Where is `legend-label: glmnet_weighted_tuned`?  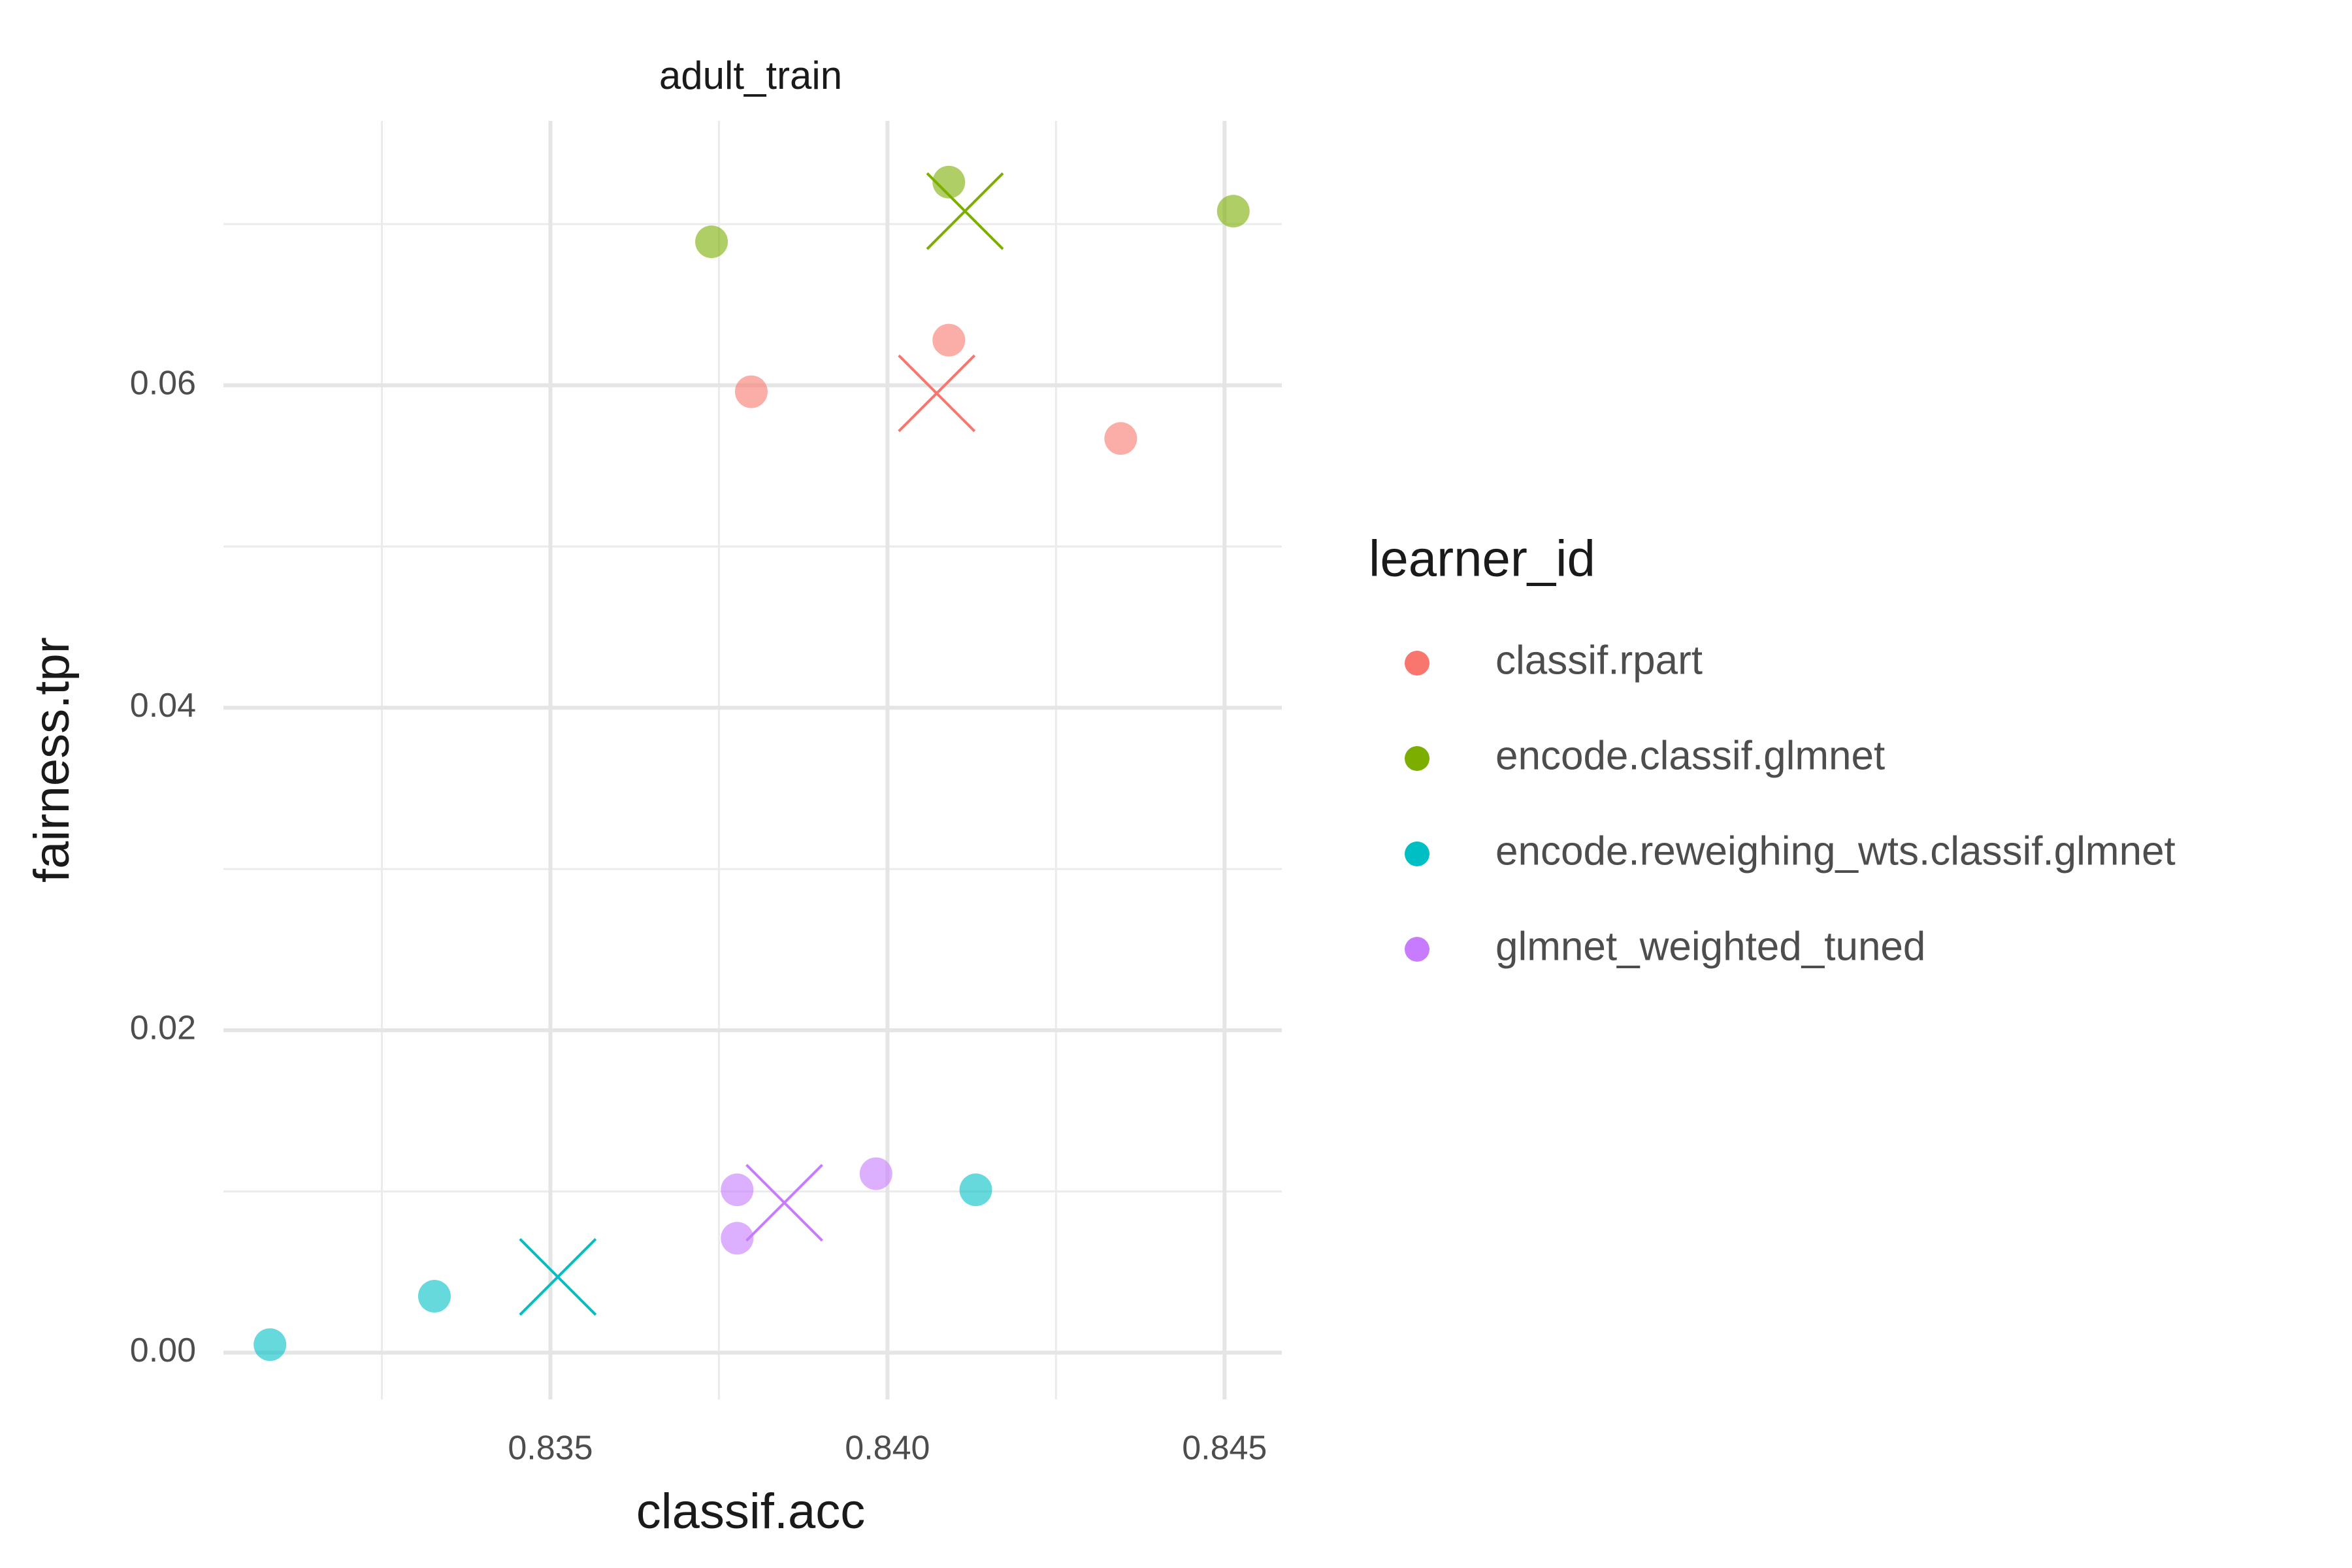 legend-label: glmnet_weighted_tuned is located at coordinates (1710, 946).